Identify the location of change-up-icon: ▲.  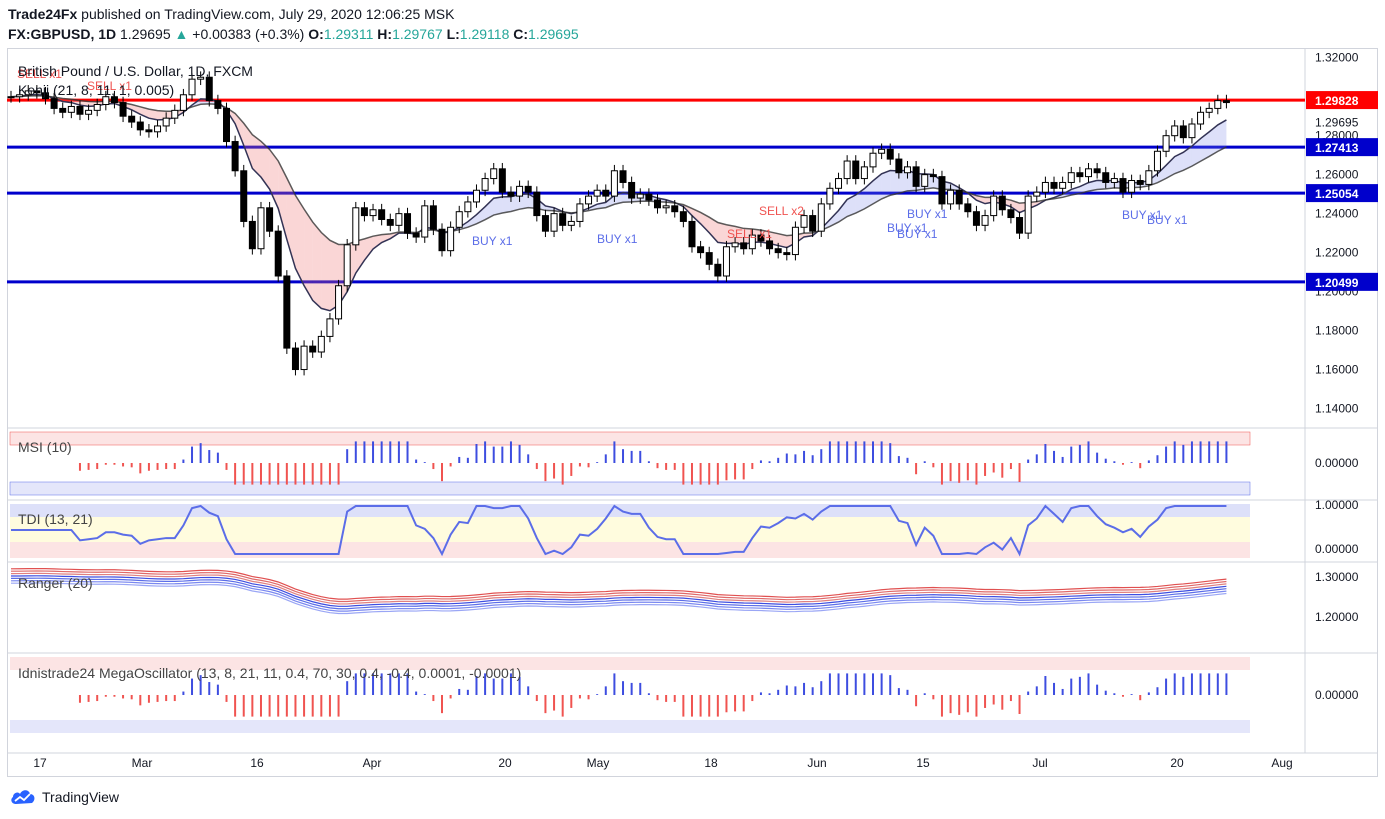
(181, 34).